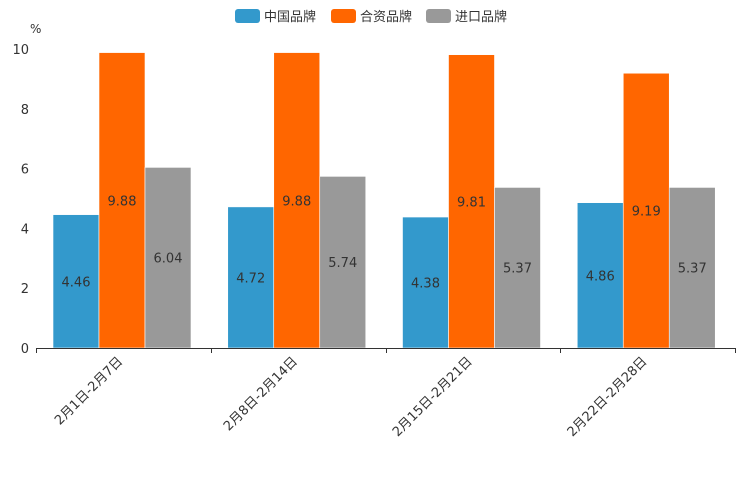 Image resolution: width=744 pixels, height=496 pixels. I want to click on legend-label-1: 中国品牌, so click(290, 17).